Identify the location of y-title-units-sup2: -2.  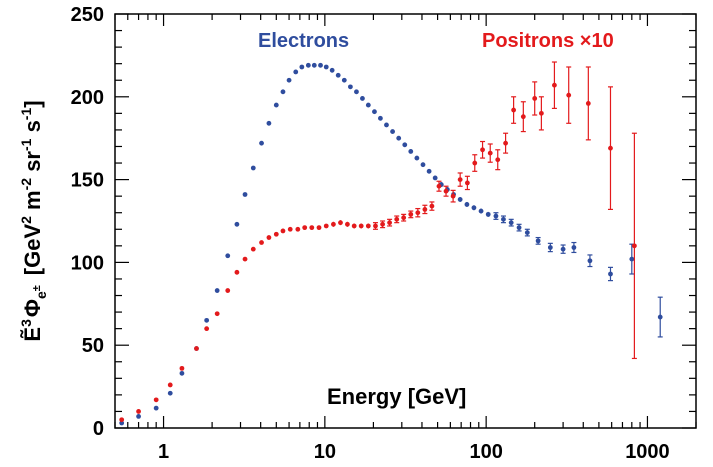
(26, 184).